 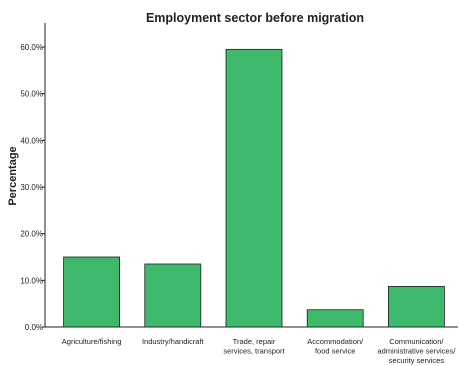 I want to click on chart-title: Employment sector before migration, so click(x=255, y=18).